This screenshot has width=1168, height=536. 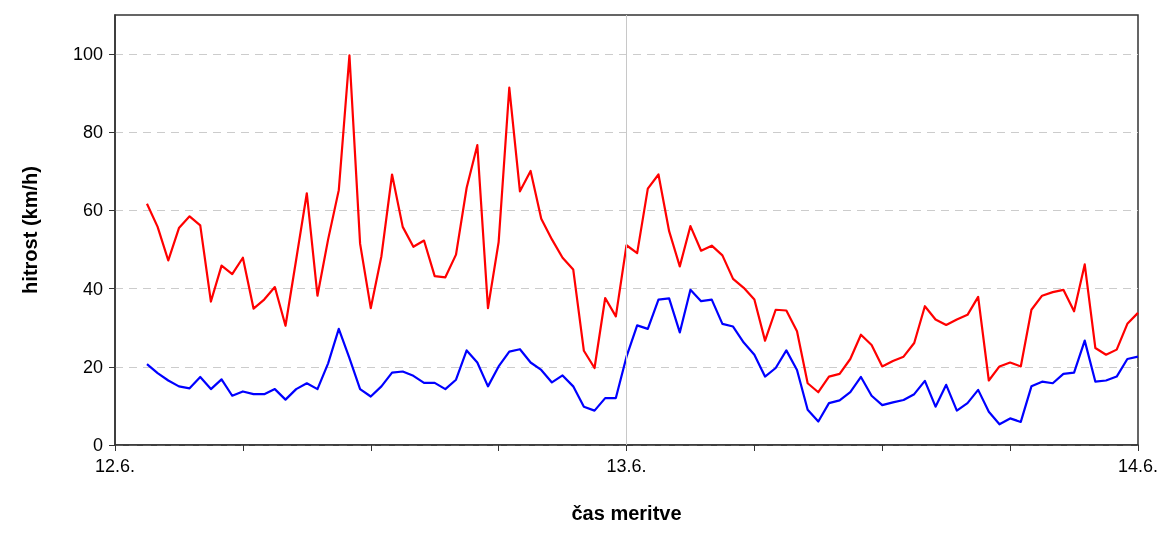 I want to click on y-tick-label: 60, so click(x=92, y=210).